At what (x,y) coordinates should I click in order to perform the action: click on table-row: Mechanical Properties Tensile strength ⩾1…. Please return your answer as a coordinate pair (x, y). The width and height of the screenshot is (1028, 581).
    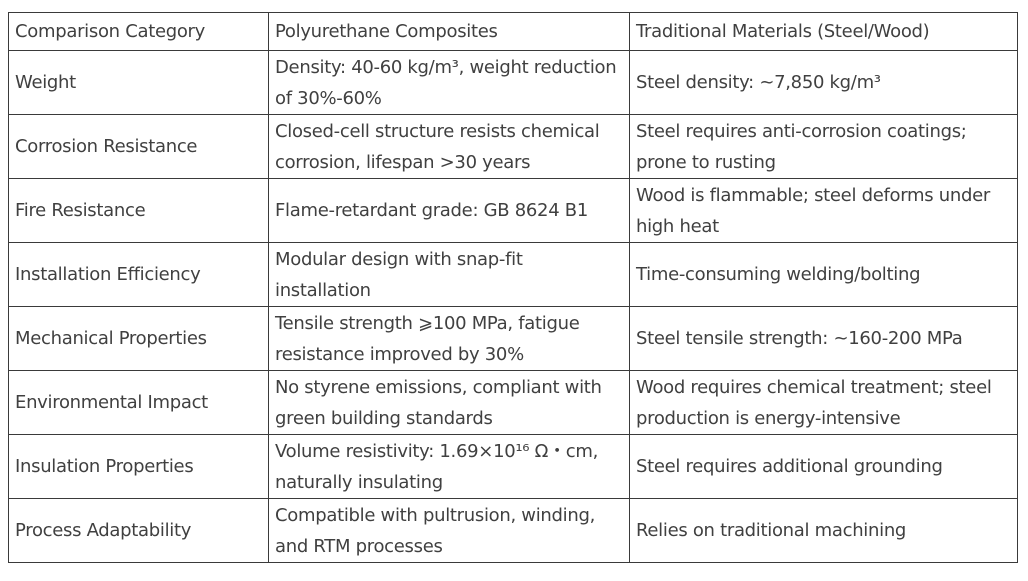
    Looking at the image, I should click on (513, 338).